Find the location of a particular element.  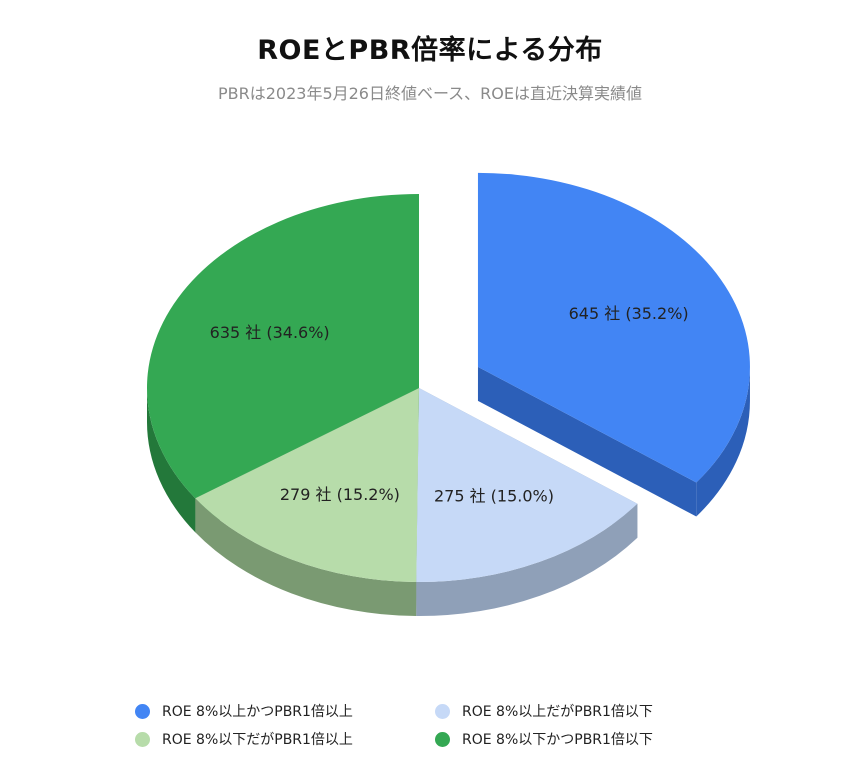

legend-label: ROE 8%以上だがPBR1倍以下 is located at coordinates (557, 712).